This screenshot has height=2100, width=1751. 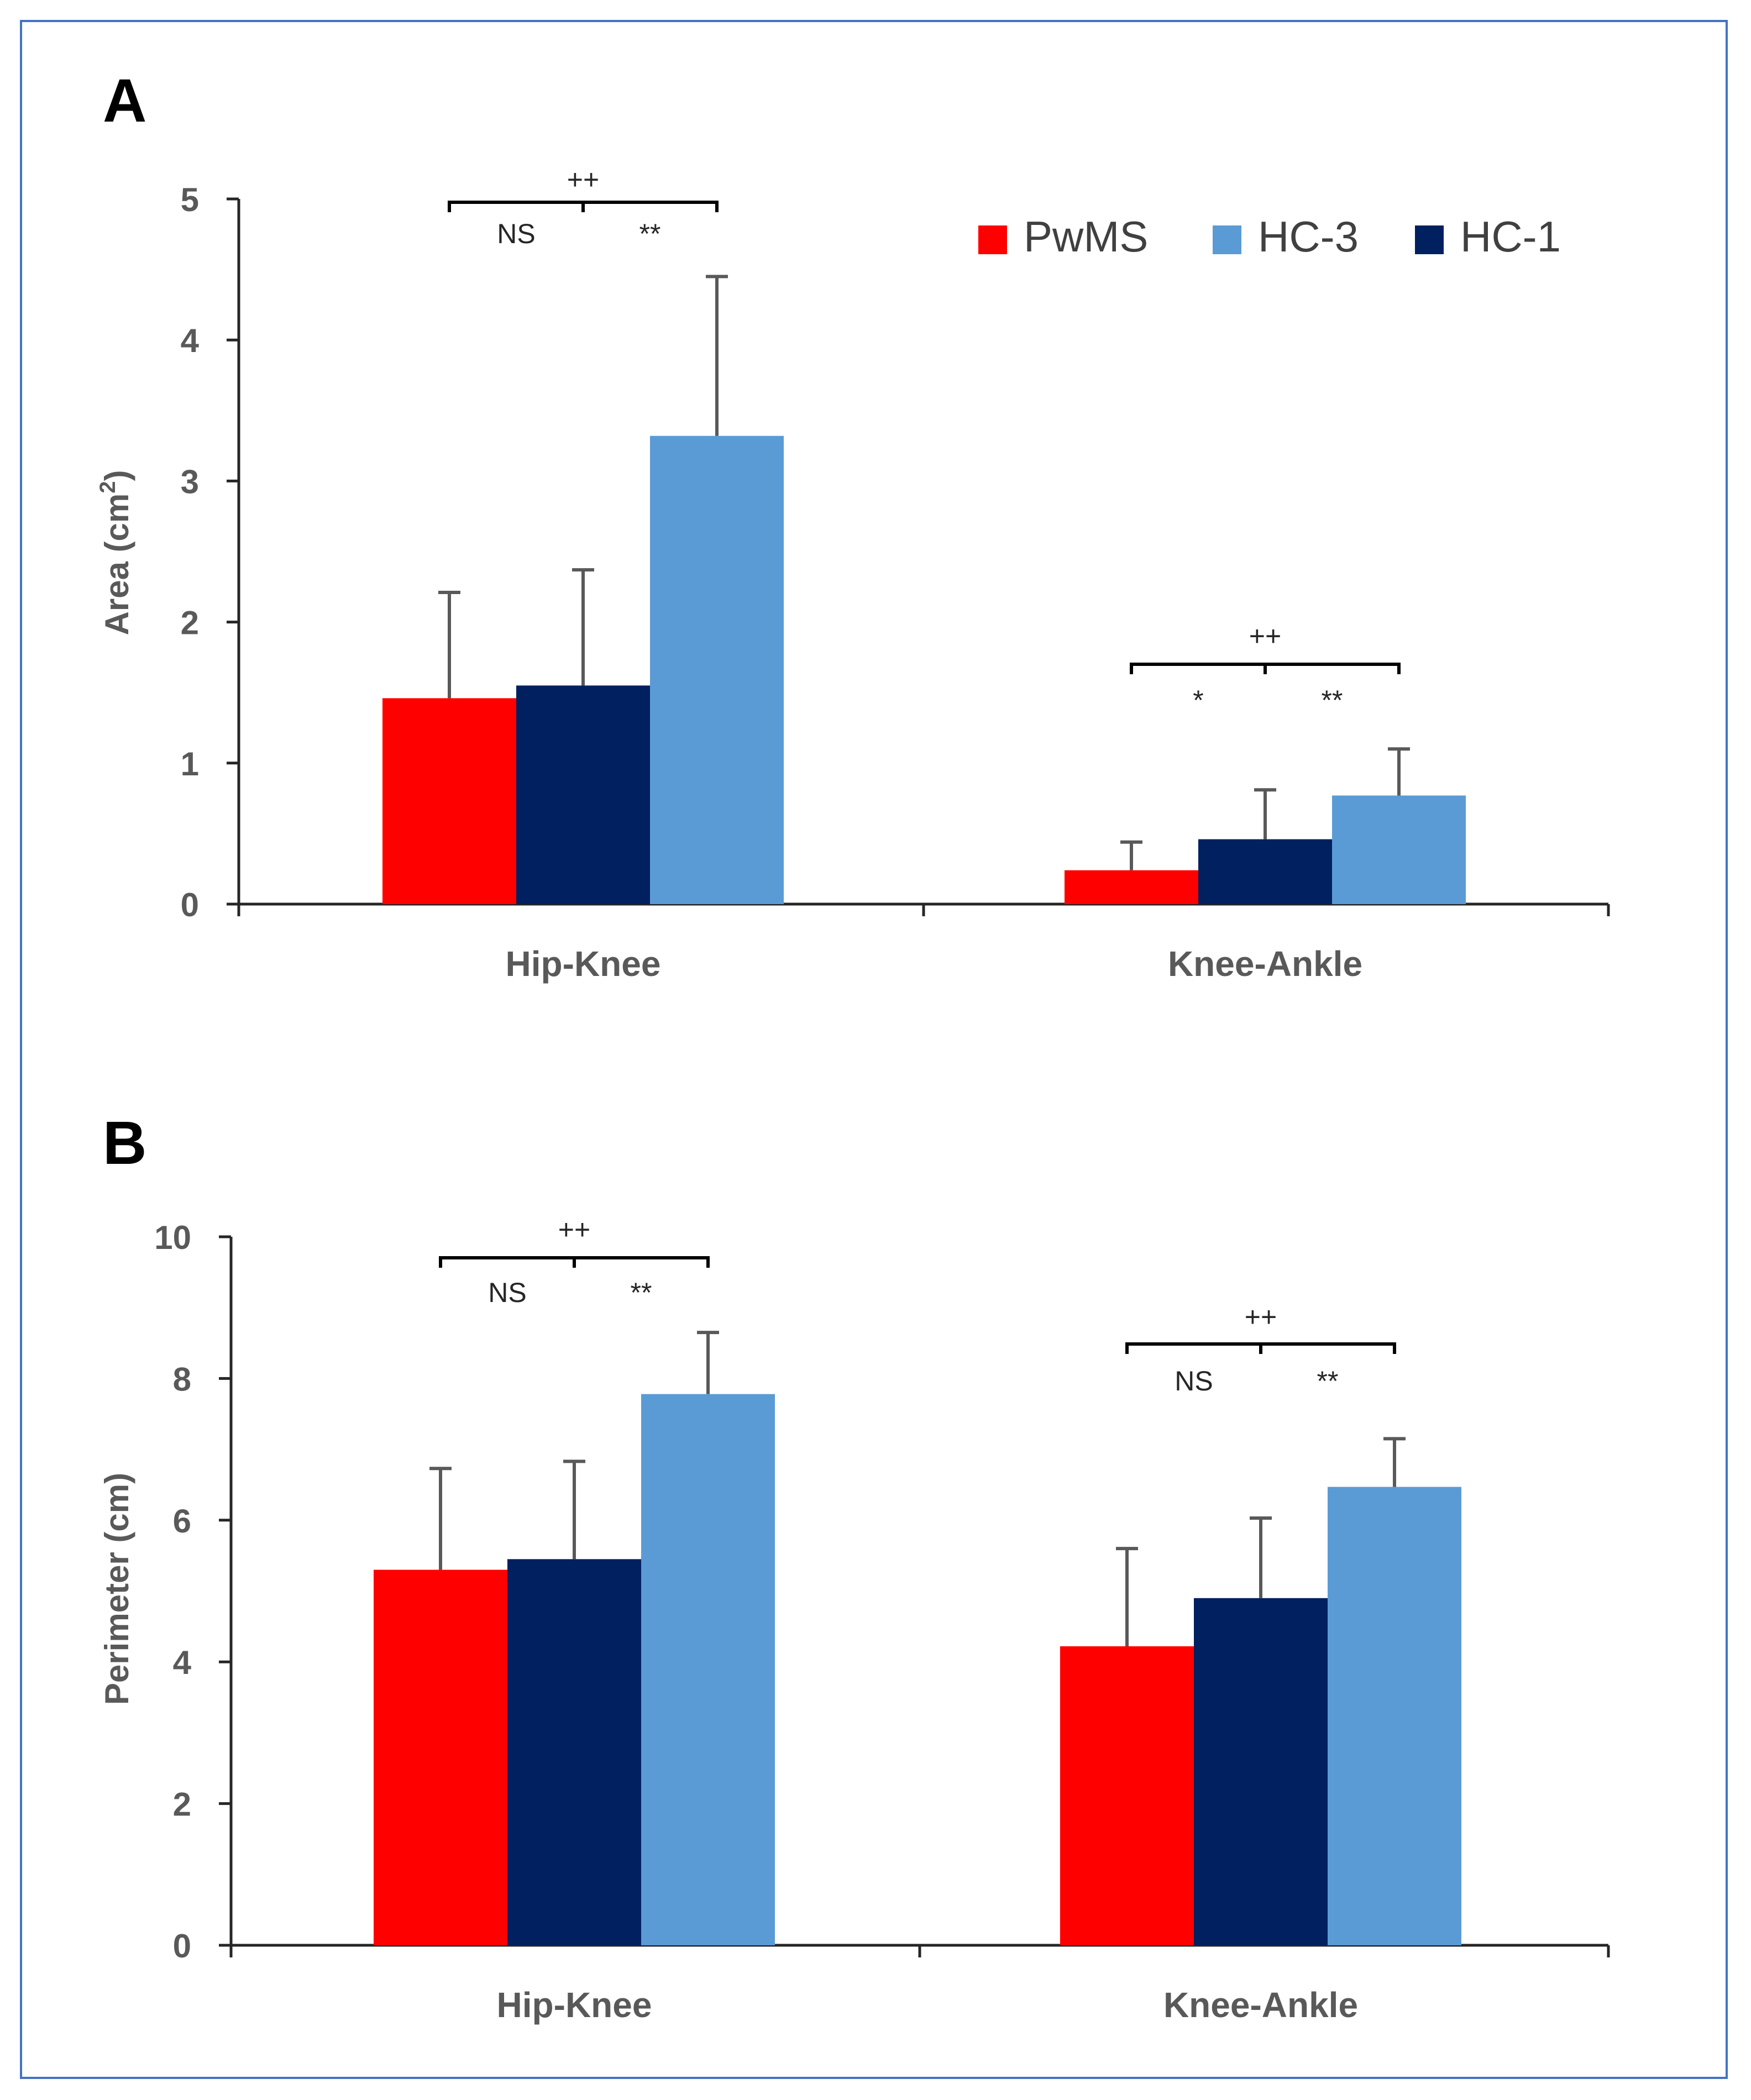 What do you see at coordinates (1430, 240) in the screenshot?
I see `legend-swatch-hc1` at bounding box center [1430, 240].